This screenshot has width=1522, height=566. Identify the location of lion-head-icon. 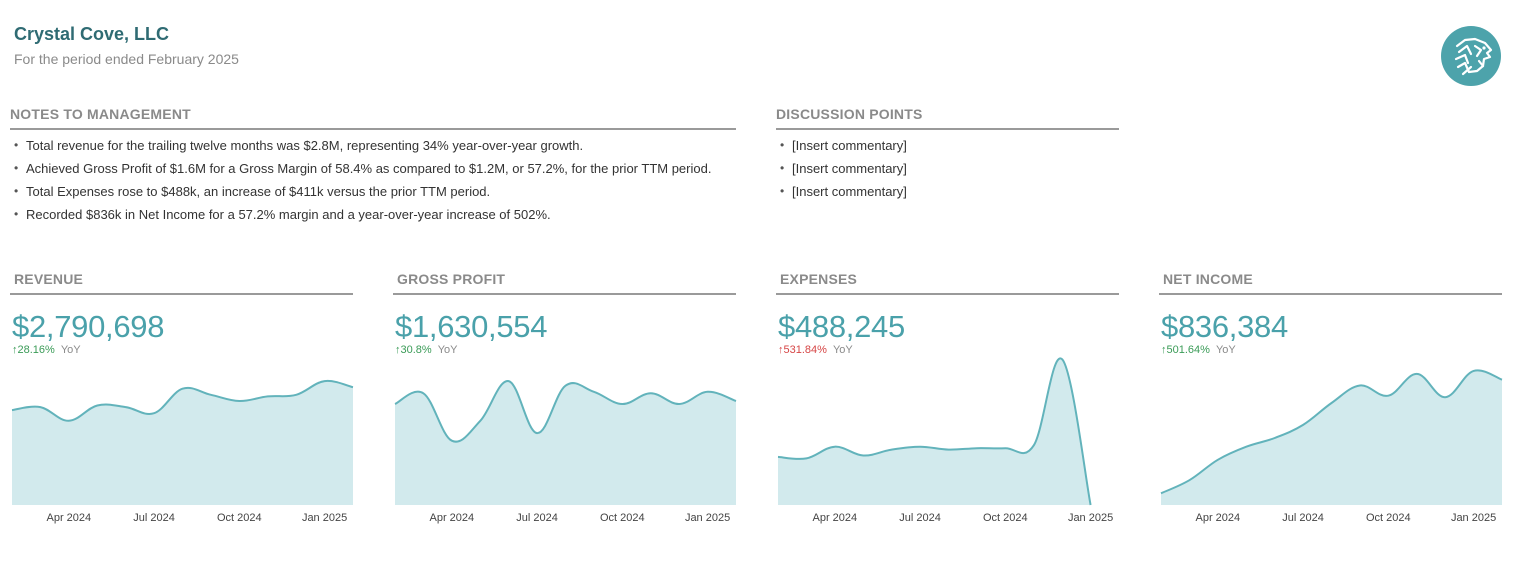
(1473, 56).